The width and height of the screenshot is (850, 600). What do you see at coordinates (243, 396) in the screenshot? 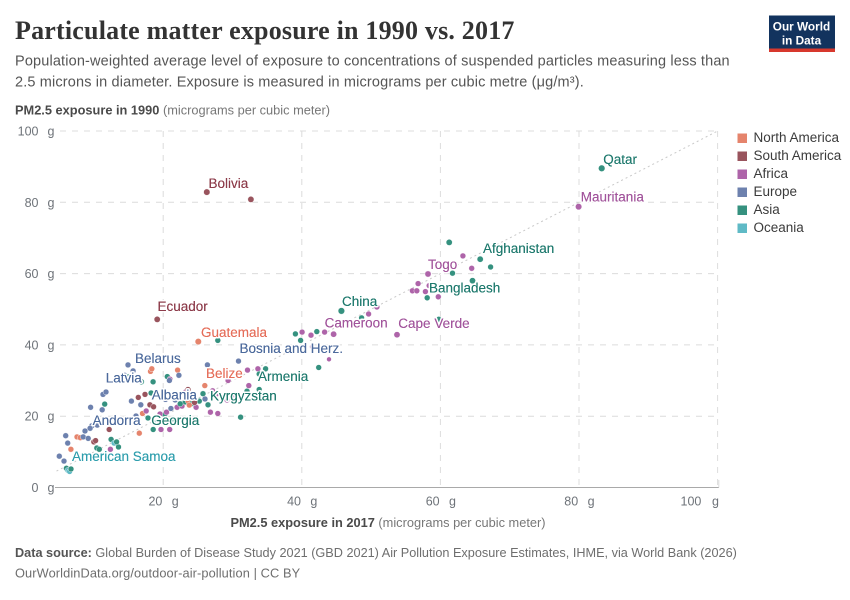
I see `svg-text: Kyrgyzstan` at bounding box center [243, 396].